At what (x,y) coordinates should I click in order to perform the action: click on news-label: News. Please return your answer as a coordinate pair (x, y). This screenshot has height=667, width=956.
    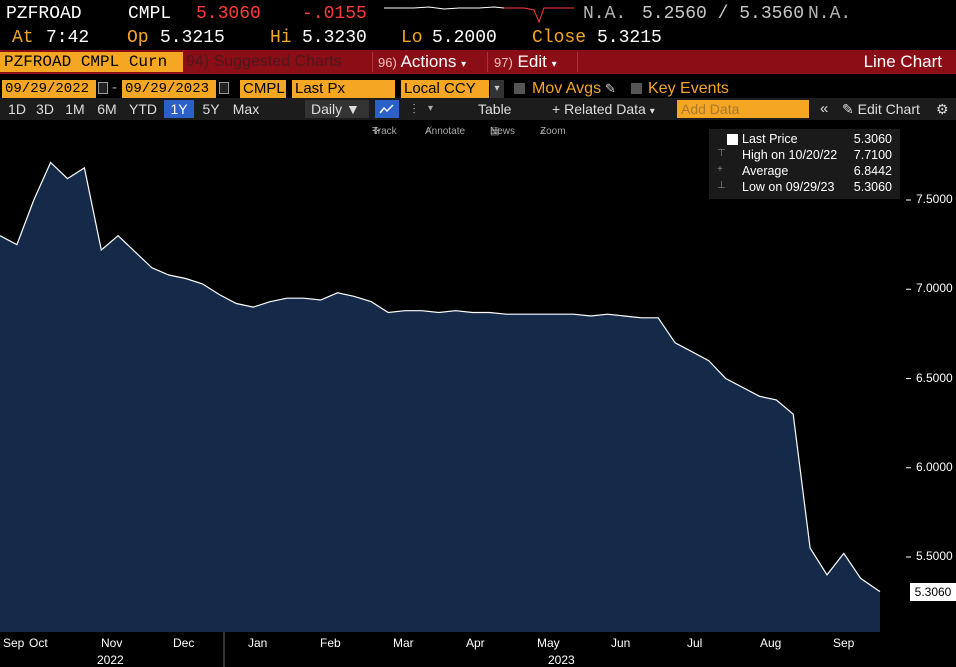
    Looking at the image, I should click on (503, 131).